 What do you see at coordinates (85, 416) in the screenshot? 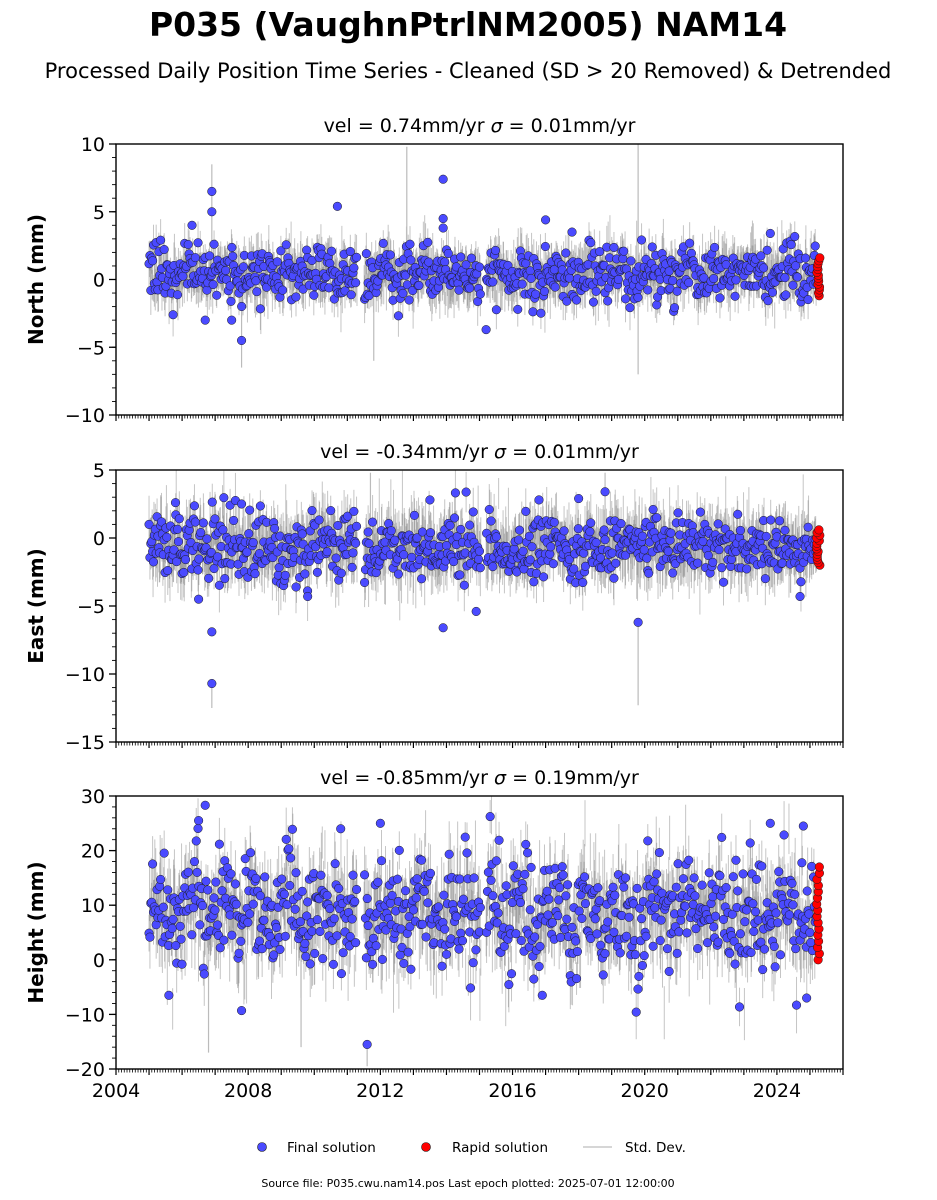
I see `y-tick-label: −10` at bounding box center [85, 416].